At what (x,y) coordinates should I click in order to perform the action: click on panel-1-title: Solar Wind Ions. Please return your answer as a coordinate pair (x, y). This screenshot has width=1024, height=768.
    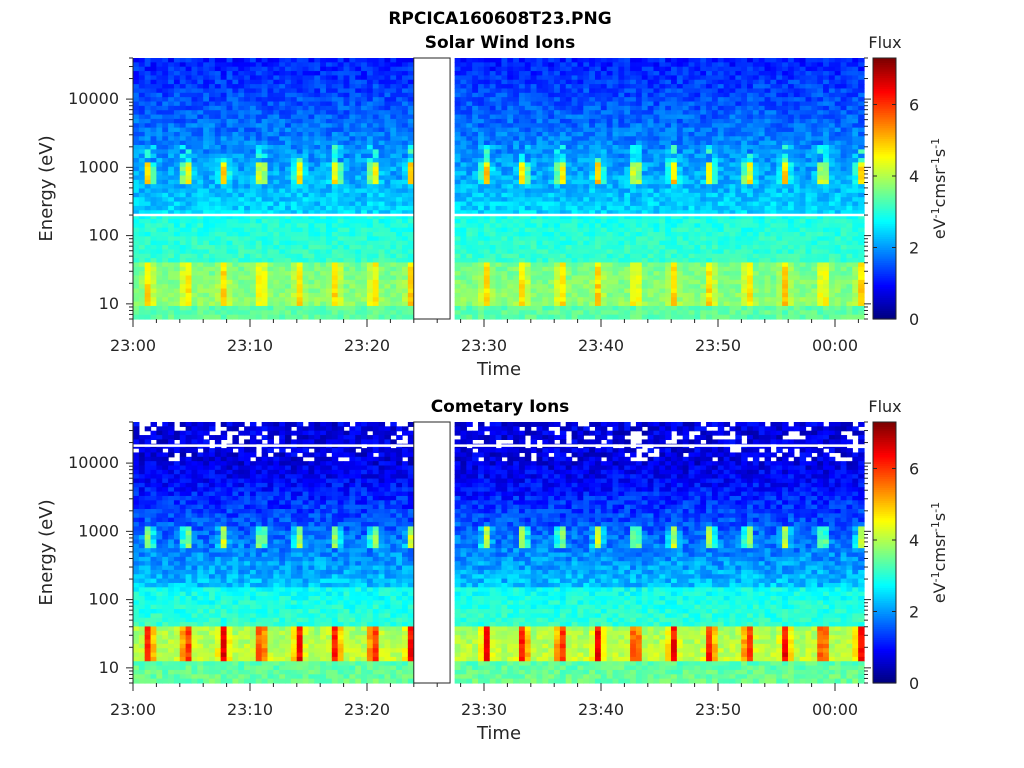
    Looking at the image, I should click on (500, 43).